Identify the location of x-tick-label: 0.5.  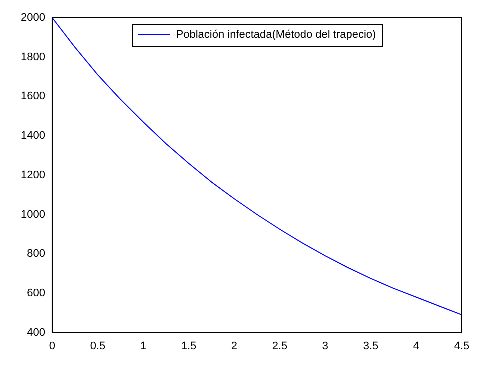
(98, 346).